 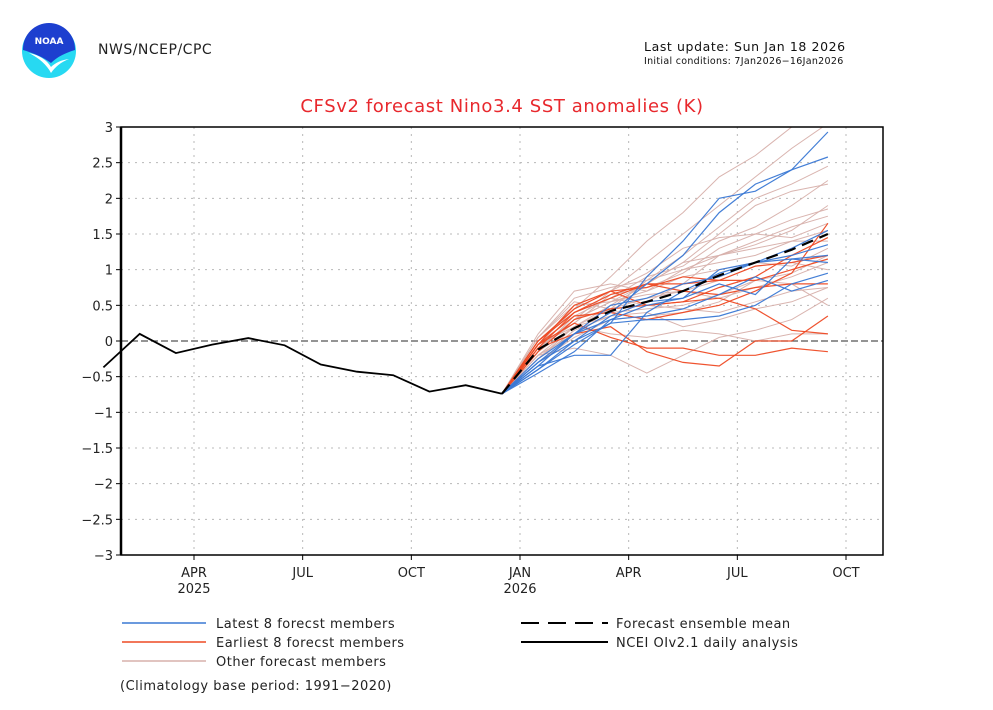 What do you see at coordinates (519, 573) in the screenshot?
I see `x-tick-label: JAN` at bounding box center [519, 573].